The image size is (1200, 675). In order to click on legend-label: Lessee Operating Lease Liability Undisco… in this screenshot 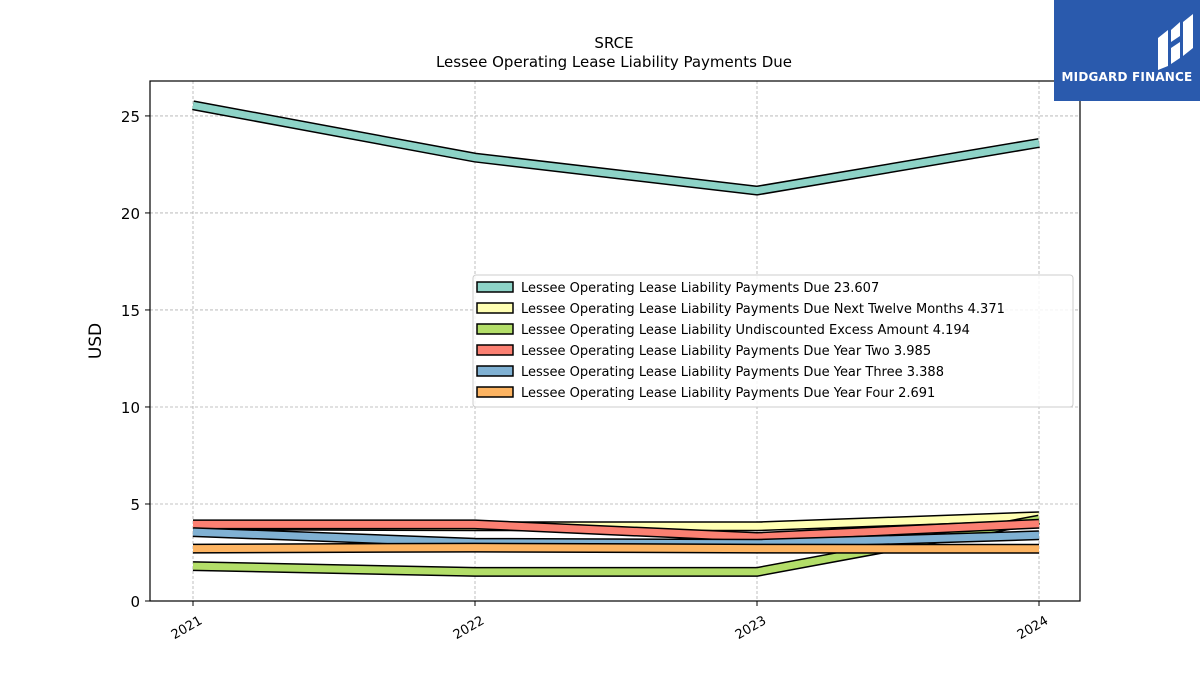, I will do `click(745, 330)`.